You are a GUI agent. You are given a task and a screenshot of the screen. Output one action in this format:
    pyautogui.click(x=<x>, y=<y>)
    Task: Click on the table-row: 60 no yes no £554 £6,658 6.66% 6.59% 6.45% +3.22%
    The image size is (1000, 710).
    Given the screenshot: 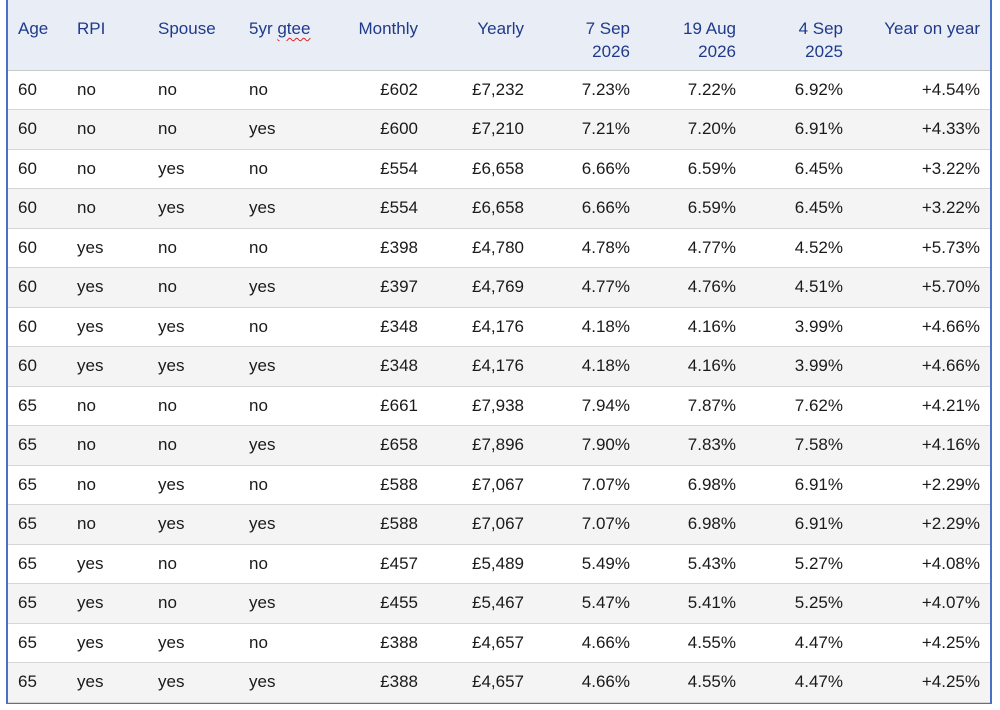 What is the action you would take?
    pyautogui.click(x=499, y=169)
    